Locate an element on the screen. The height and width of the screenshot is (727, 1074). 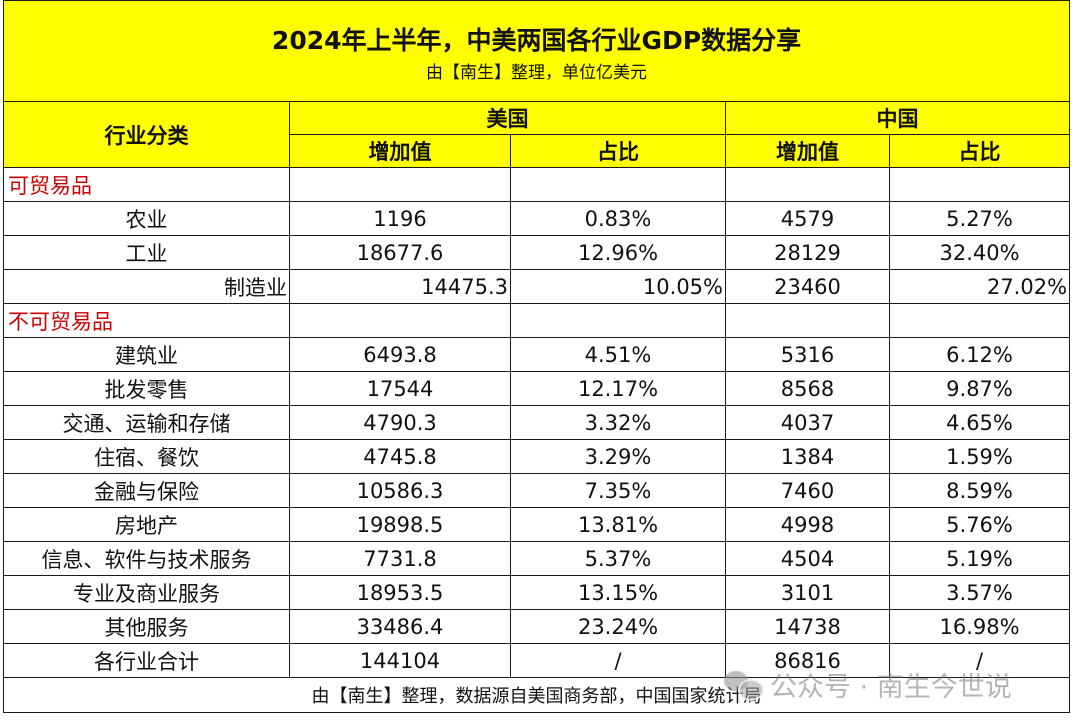
section-label-non-tradable: 不可贸易品 is located at coordinates (146, 320).